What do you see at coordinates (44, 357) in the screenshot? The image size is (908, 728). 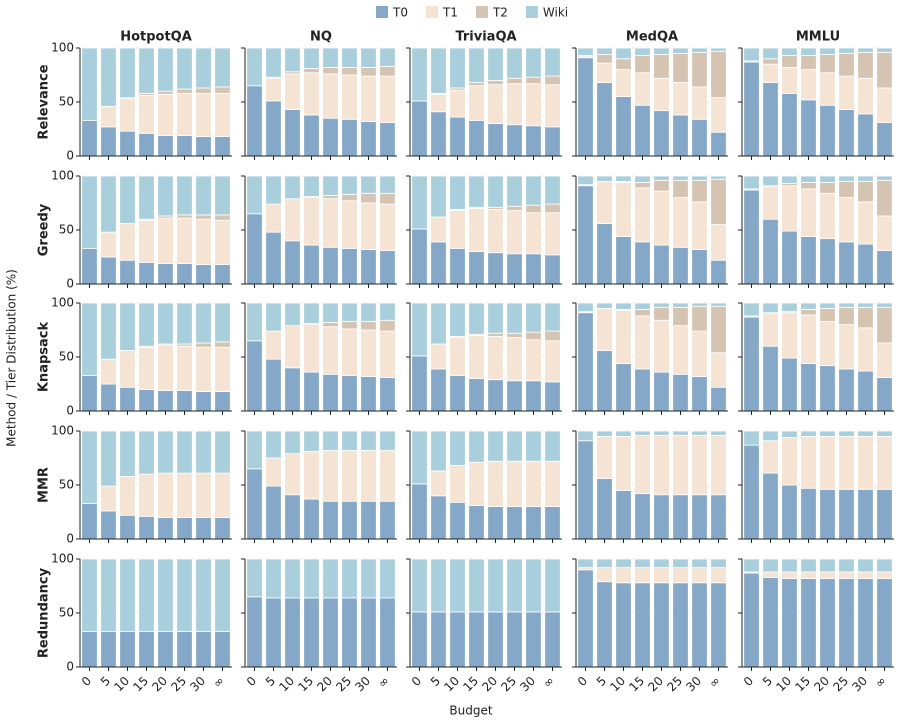 I see `row-title: Knapsack` at bounding box center [44, 357].